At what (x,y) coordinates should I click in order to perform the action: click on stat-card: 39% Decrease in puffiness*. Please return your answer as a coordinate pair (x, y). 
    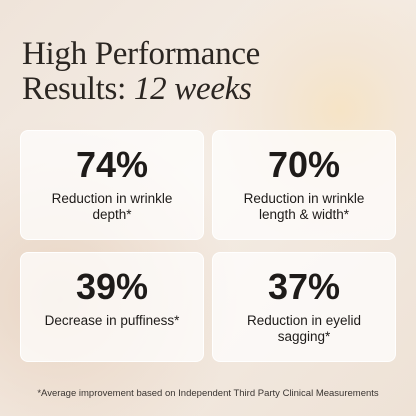
    Looking at the image, I should click on (112, 307).